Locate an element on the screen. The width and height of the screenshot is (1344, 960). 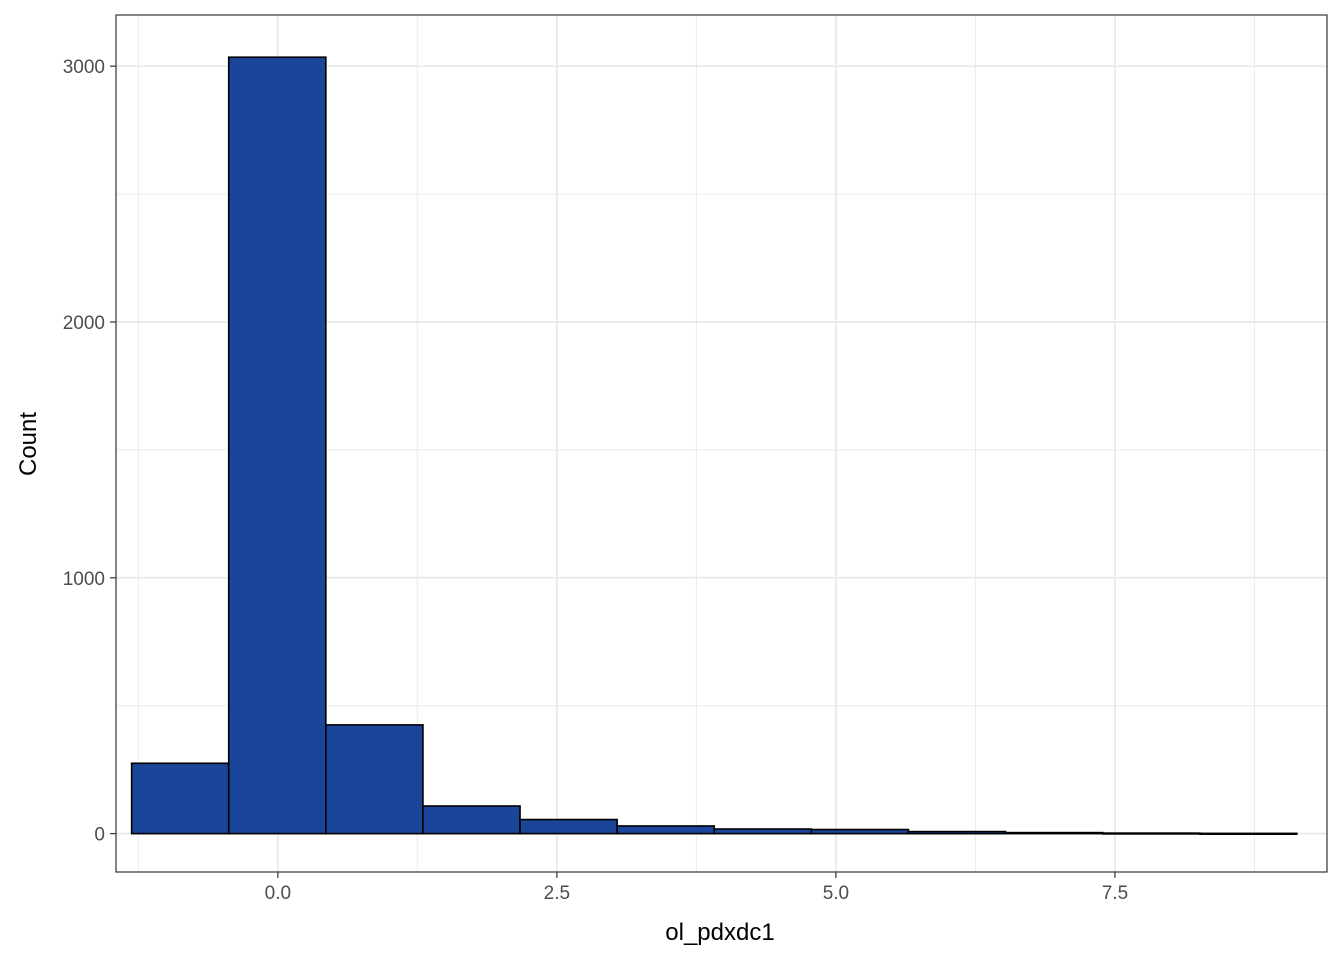
y-tick-label: 3000 is located at coordinates (84, 67).